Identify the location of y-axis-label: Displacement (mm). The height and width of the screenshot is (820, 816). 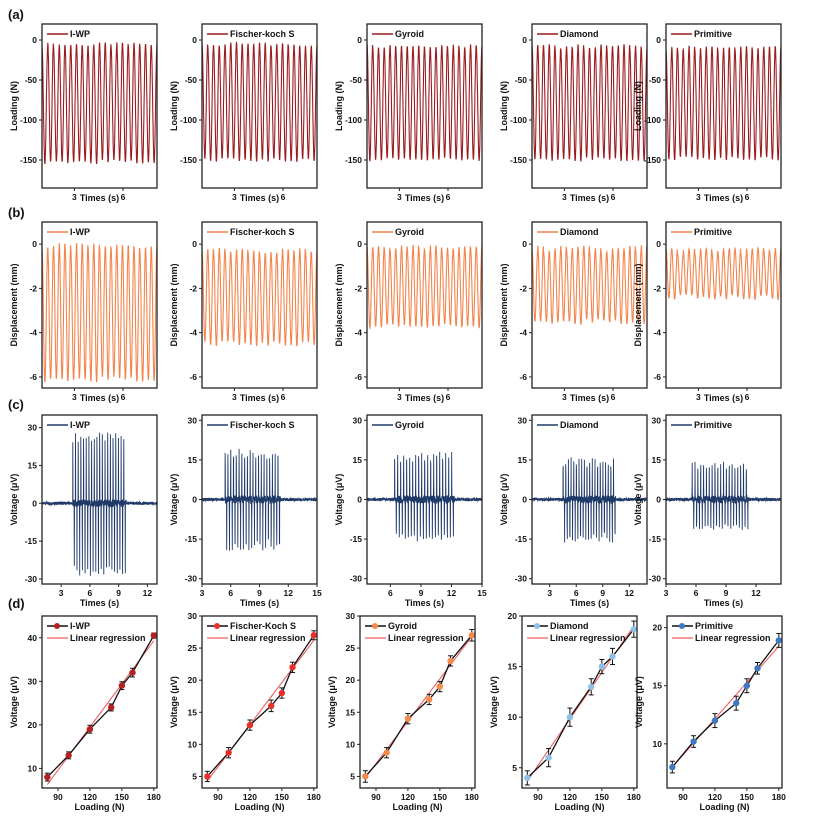
(14, 304).